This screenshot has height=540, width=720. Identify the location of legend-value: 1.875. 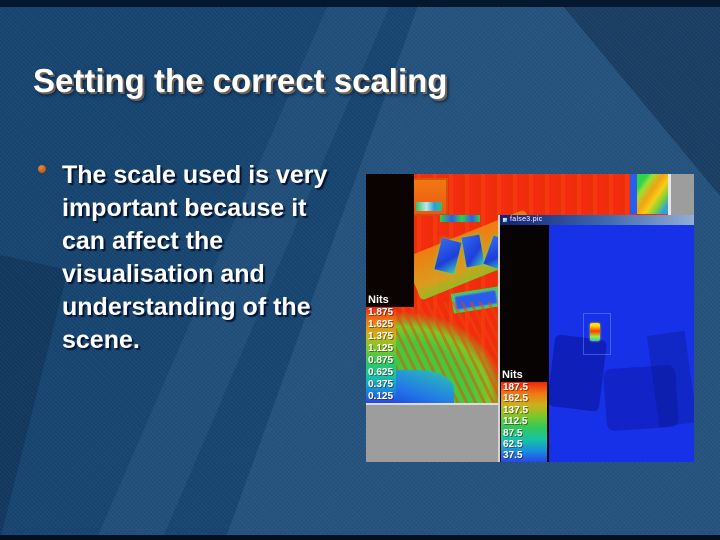
(381, 312).